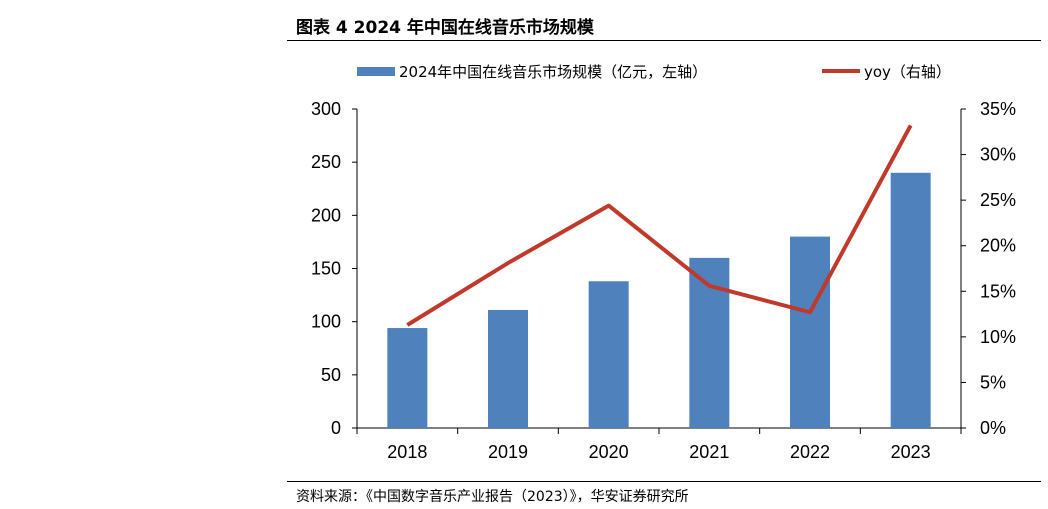 Image resolution: width=1048 pixels, height=509 pixels. What do you see at coordinates (445, 28) in the screenshot?
I see `figure-title: 图表 4 2024 年中国在线音乐市场规模` at bounding box center [445, 28].